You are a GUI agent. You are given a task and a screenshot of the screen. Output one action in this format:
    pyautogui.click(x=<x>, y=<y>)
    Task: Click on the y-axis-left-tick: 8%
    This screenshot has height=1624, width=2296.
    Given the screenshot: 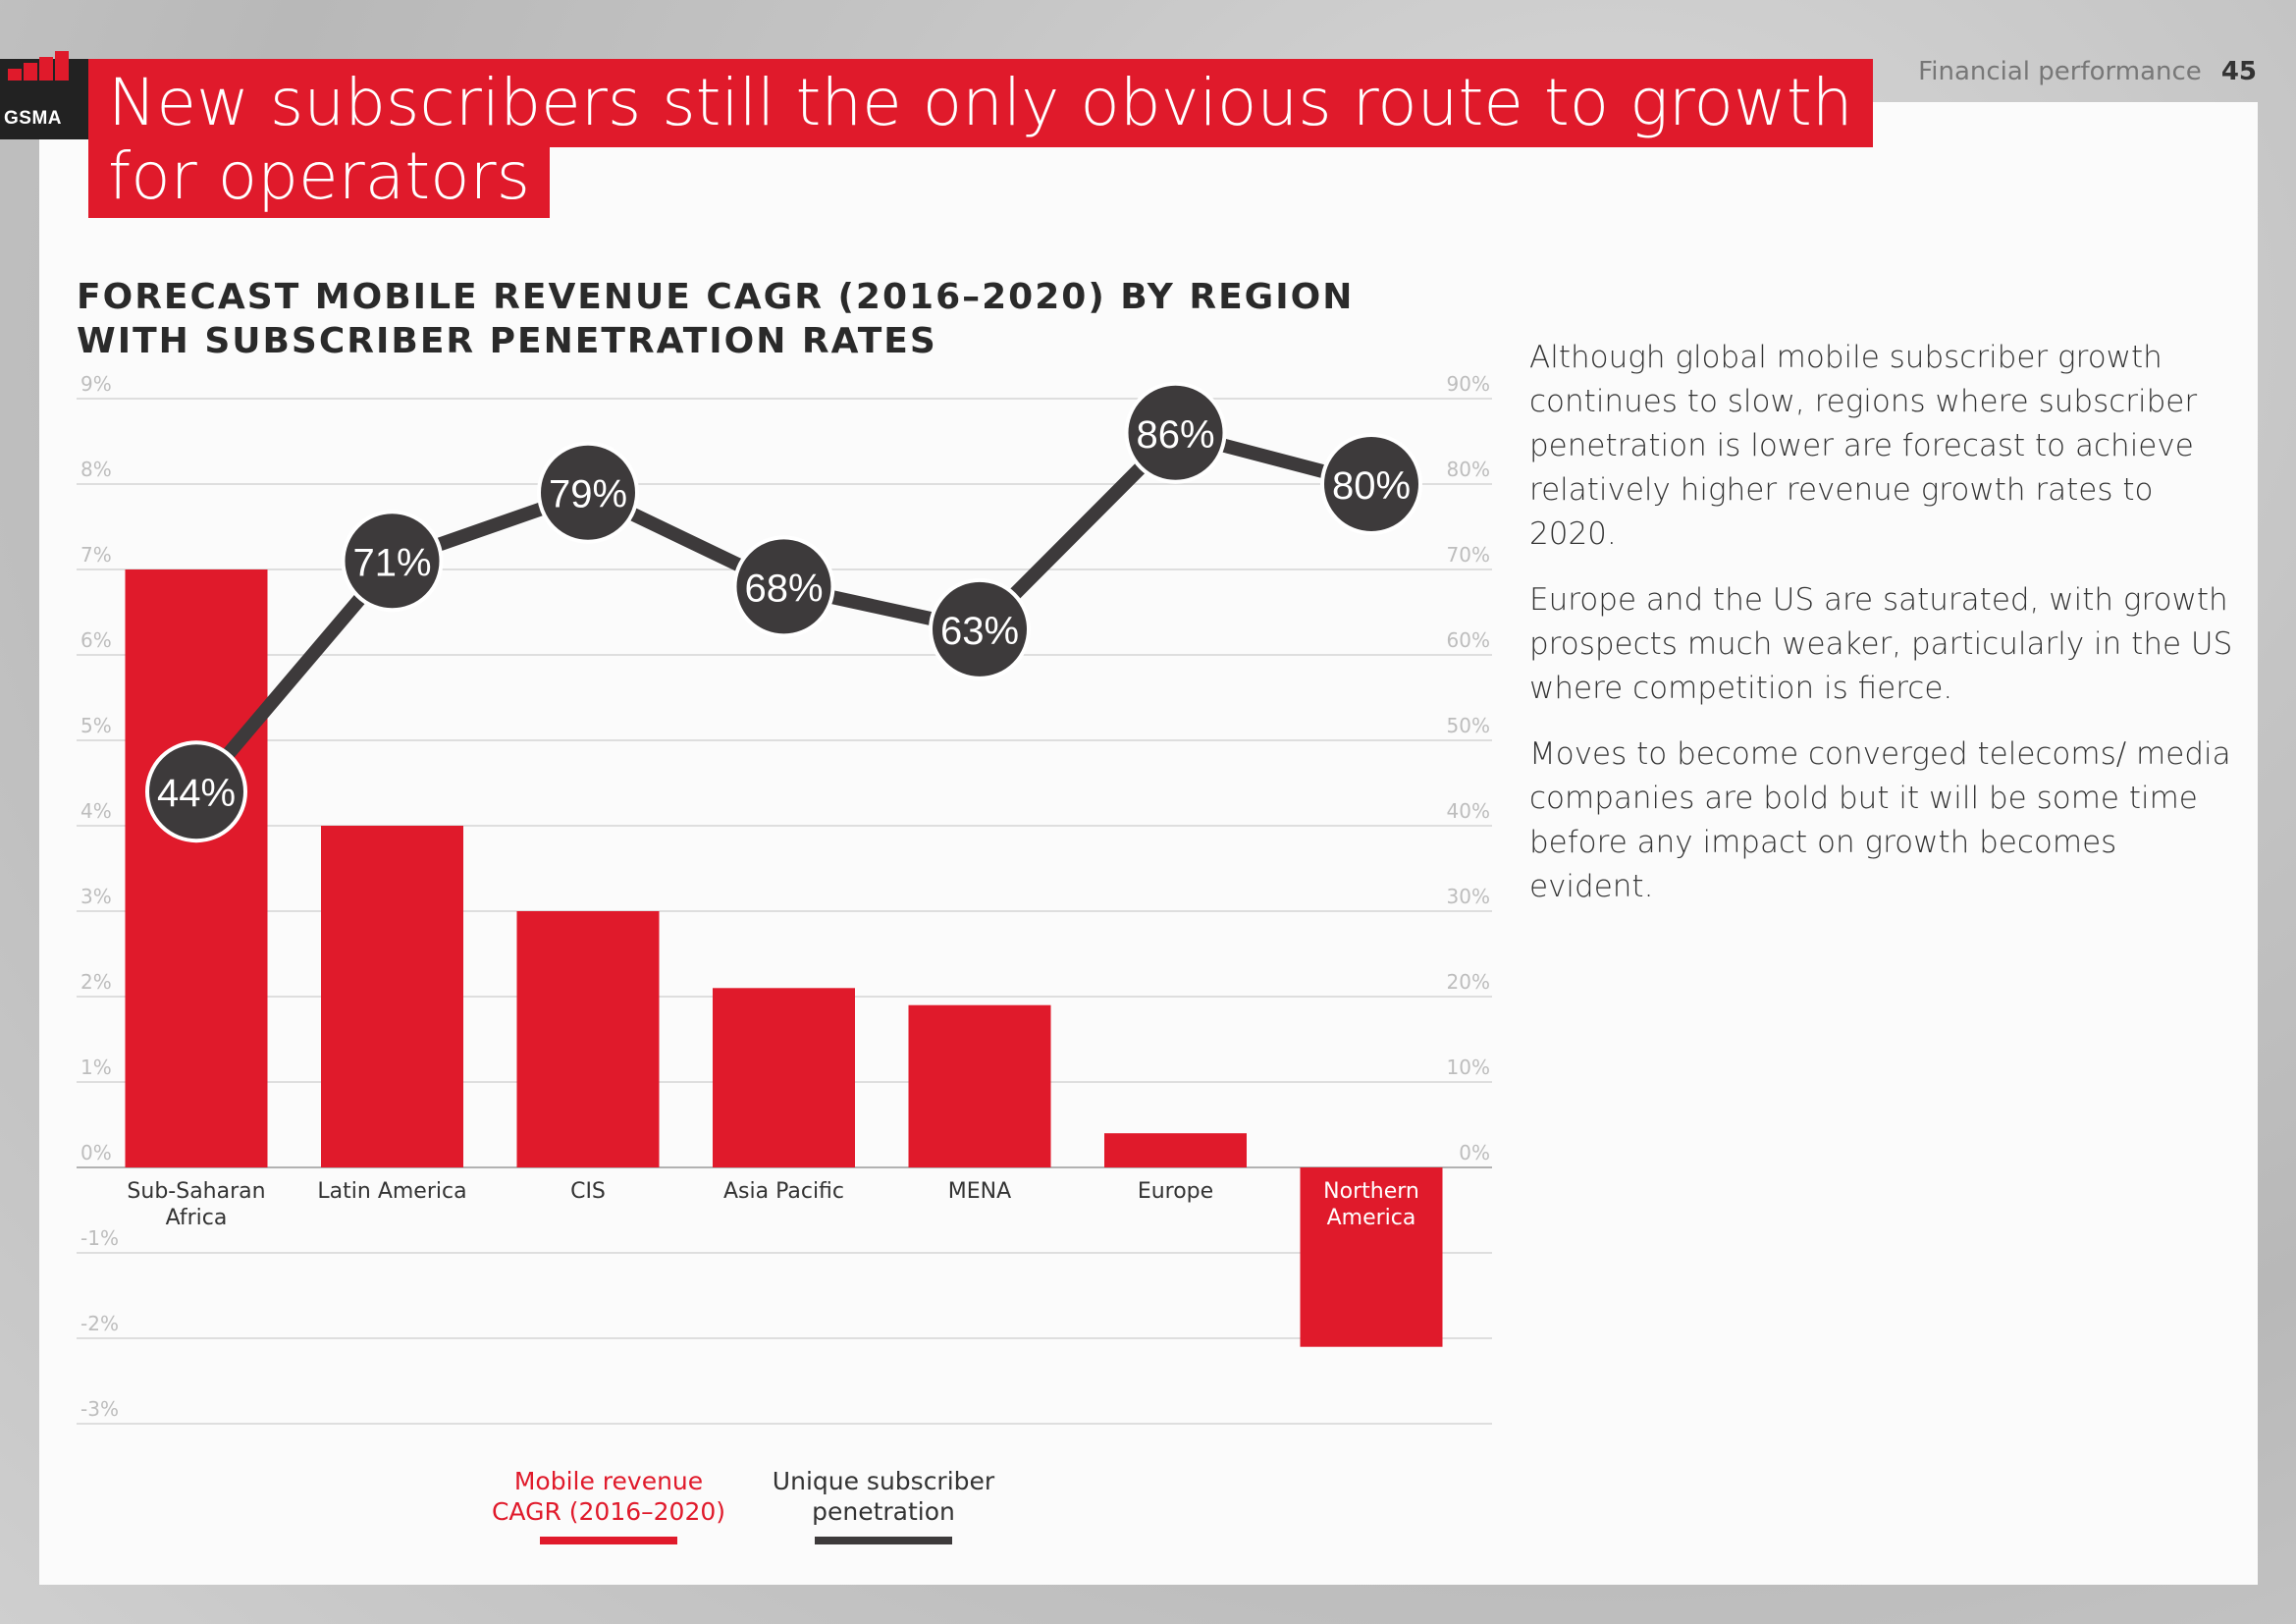 What is the action you would take?
    pyautogui.click(x=96, y=469)
    